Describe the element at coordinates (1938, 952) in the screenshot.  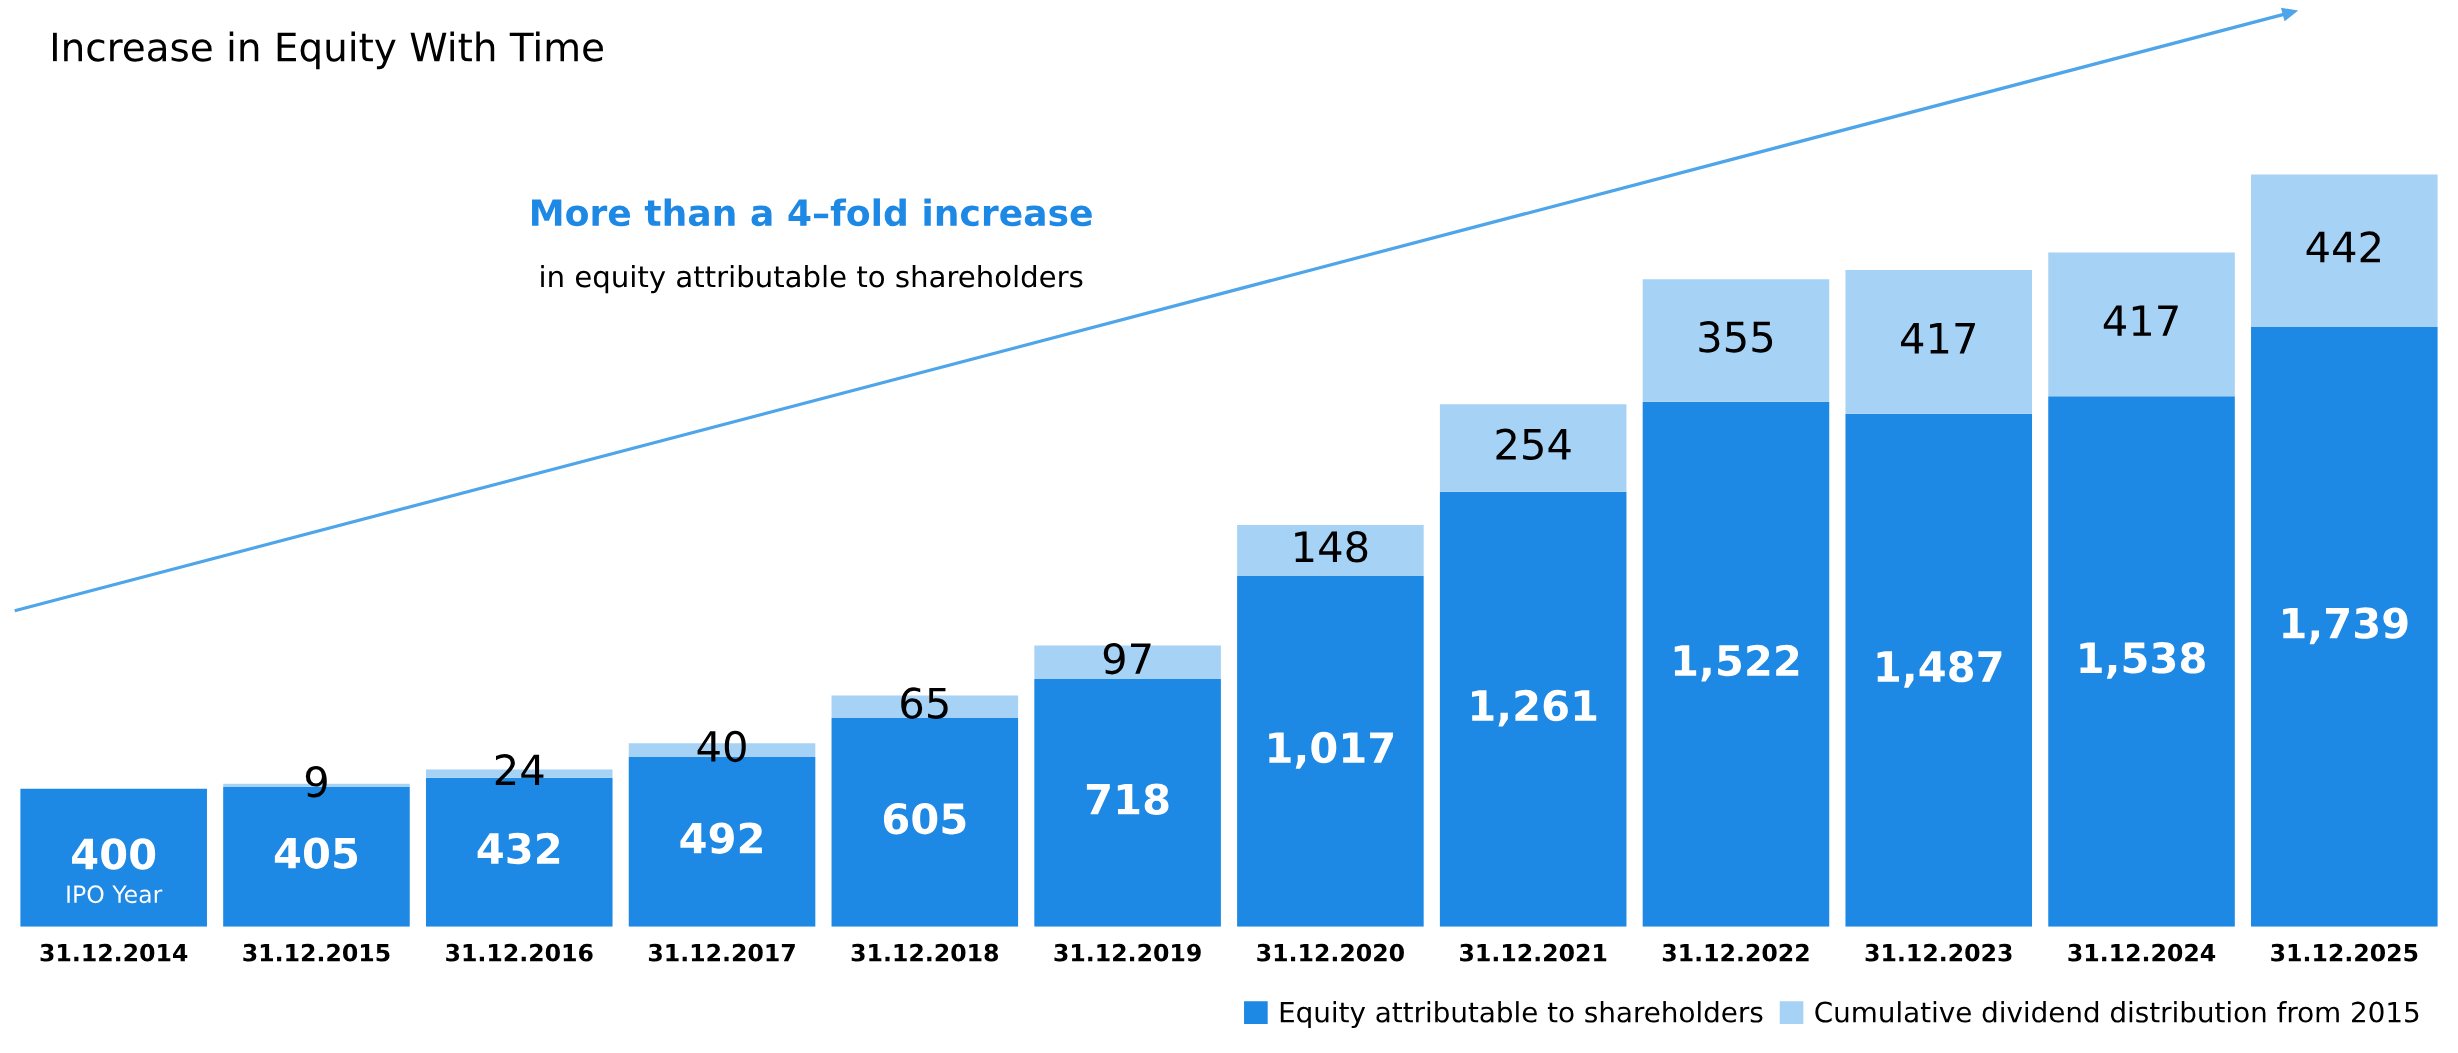
I see `x-tick-label: 31.12.2023` at that location.